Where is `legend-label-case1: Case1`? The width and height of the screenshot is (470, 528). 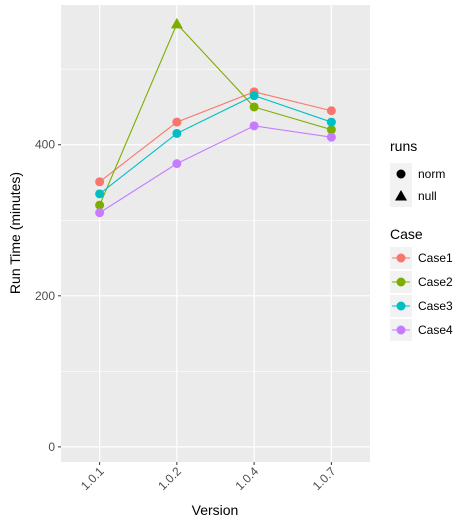
legend-label-case1: Case1 is located at coordinates (435, 258).